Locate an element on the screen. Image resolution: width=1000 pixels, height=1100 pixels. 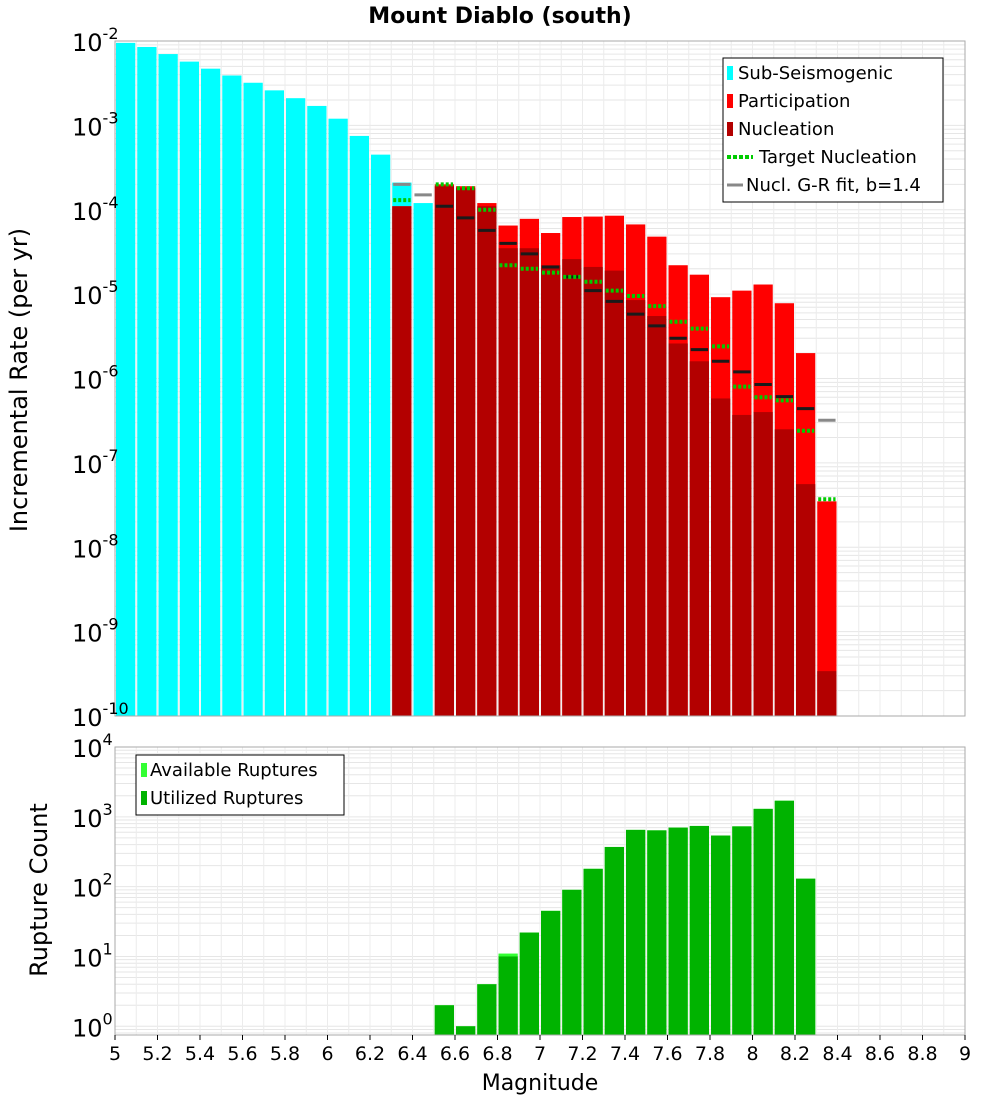
x-tick-label: 8.6 is located at coordinates (880, 1054).